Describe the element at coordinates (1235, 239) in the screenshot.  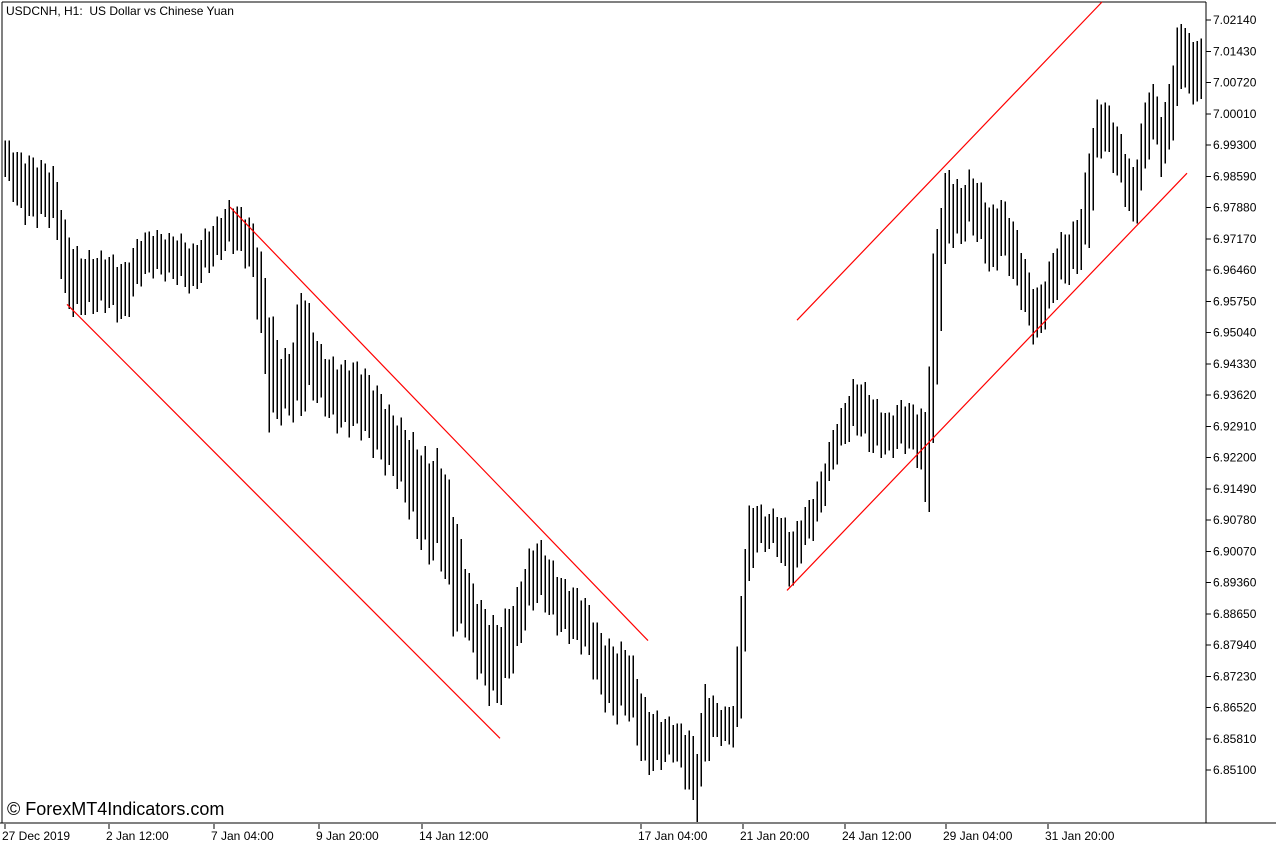
I see `price-axis-label: 6.97170` at that location.